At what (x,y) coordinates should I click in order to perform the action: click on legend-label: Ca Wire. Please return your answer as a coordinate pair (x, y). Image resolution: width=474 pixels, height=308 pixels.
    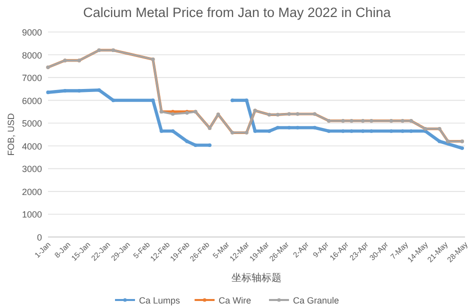
    Looking at the image, I should click on (235, 301).